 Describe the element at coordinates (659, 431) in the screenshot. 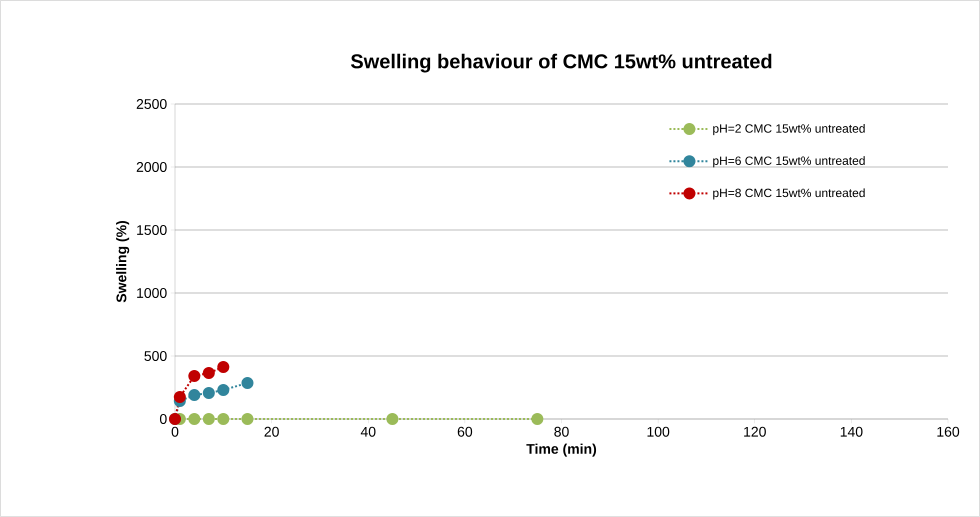

I see `x-tick-label: 100` at that location.